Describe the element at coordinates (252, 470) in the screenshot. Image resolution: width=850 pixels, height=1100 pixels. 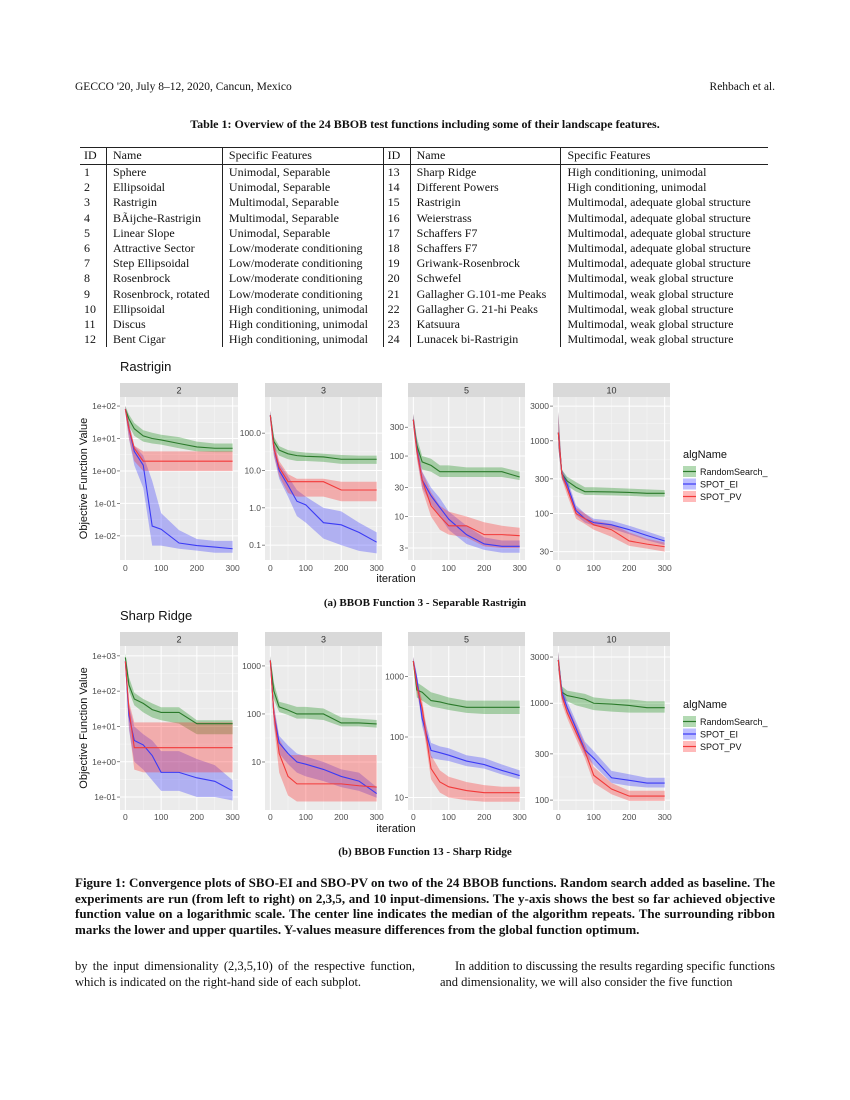
I see `y-tick-label: 10.0` at that location.